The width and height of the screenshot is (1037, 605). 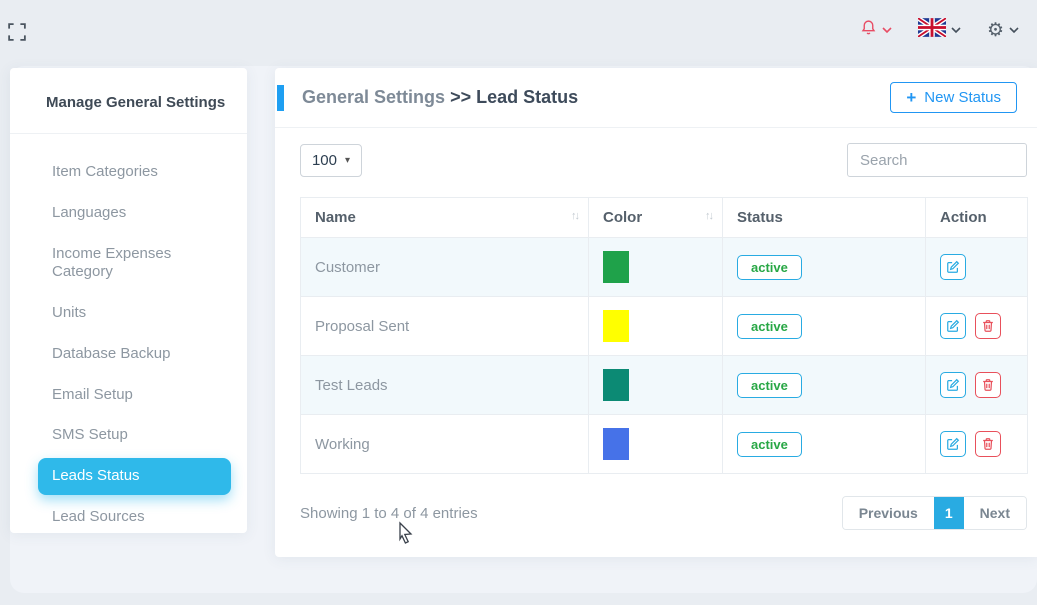 What do you see at coordinates (655, 217) in the screenshot?
I see `column-header-color: Color ↑↓` at bounding box center [655, 217].